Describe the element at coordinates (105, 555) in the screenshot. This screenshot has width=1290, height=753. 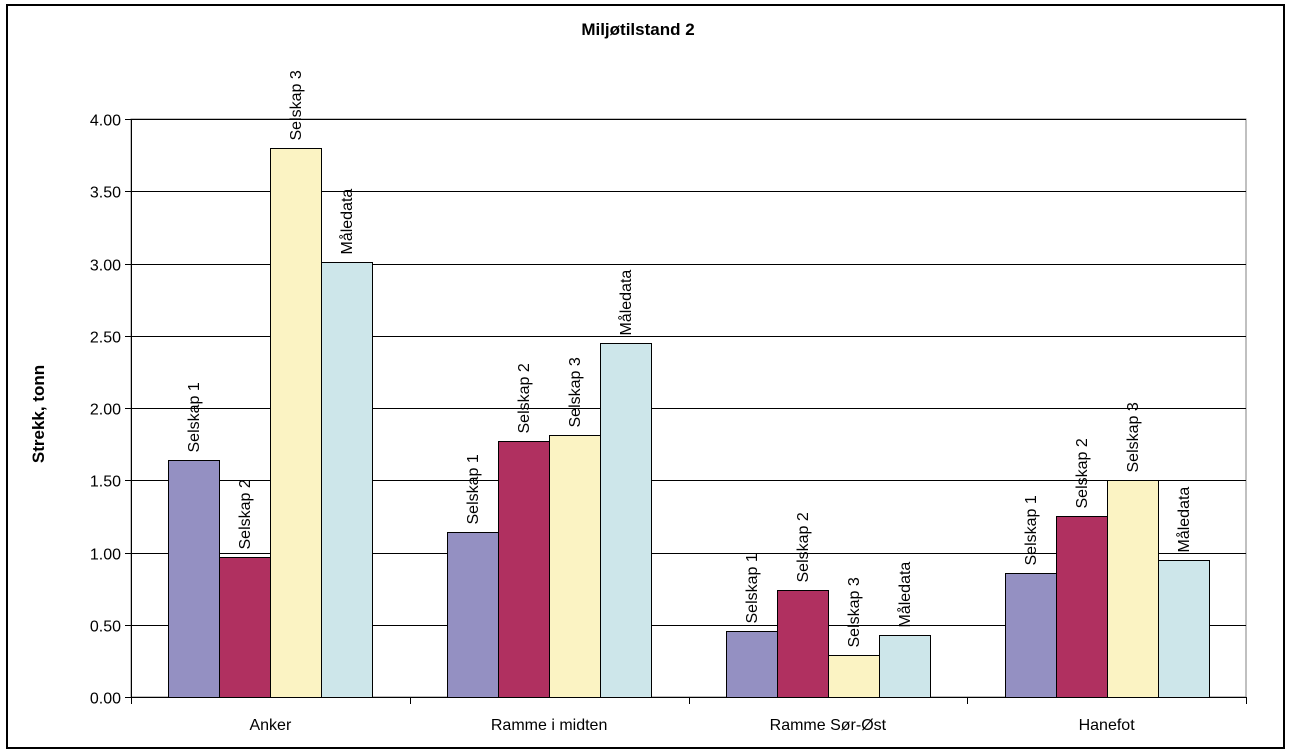
I see `y-tick-label: 1.00` at that location.